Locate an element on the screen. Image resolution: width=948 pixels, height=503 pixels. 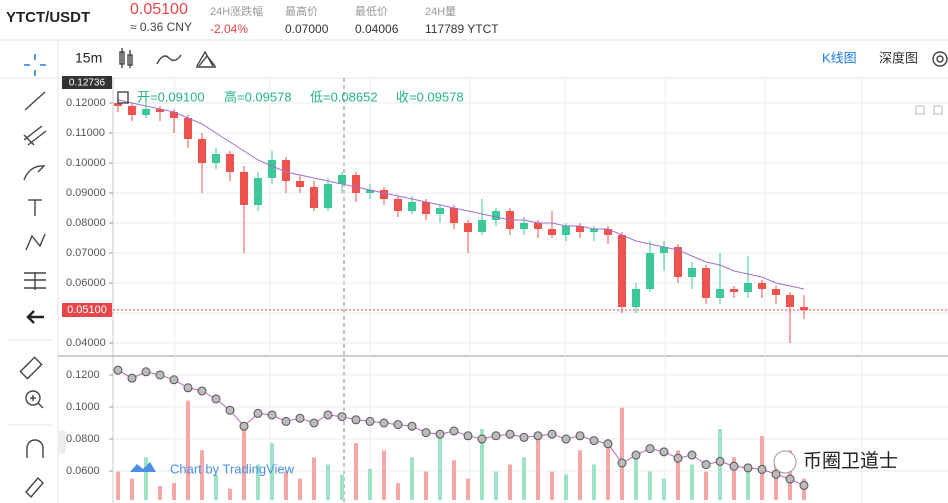
brush-tool is located at coordinates (34, 173).